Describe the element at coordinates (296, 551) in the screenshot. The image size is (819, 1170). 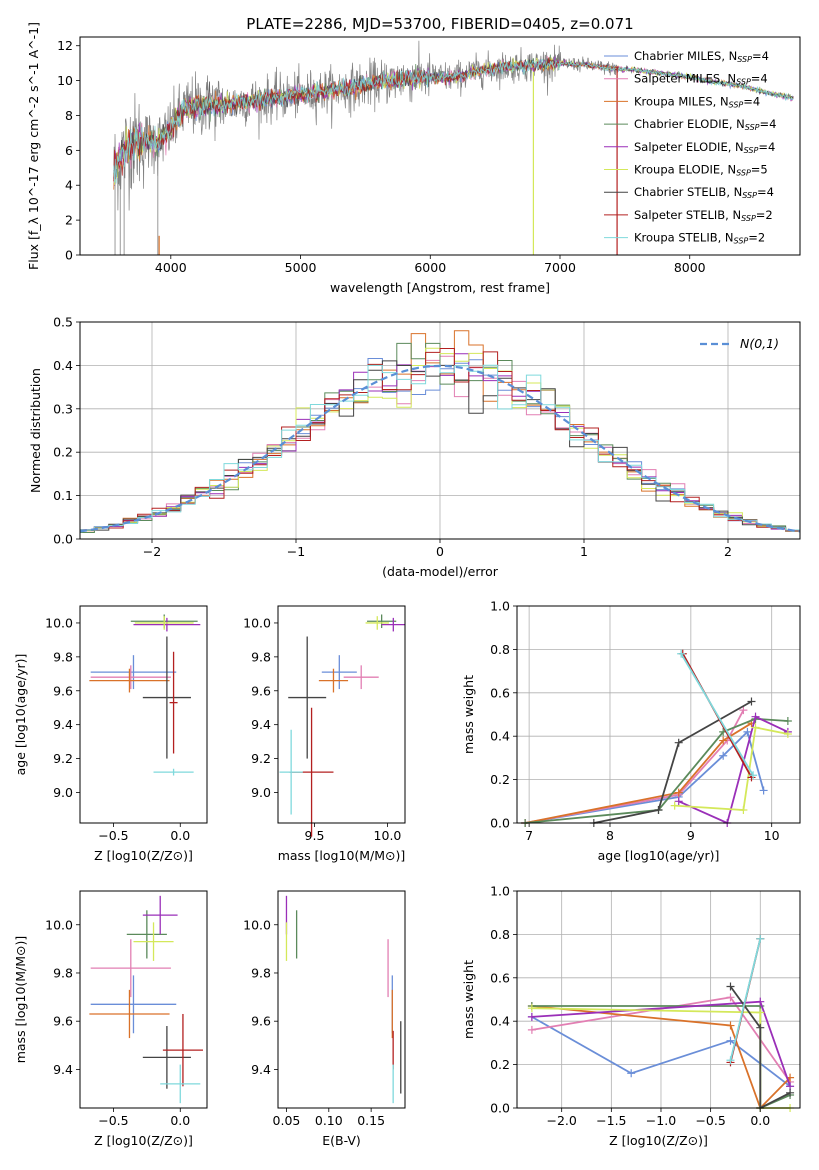
I see `x-tick-label: −1` at that location.